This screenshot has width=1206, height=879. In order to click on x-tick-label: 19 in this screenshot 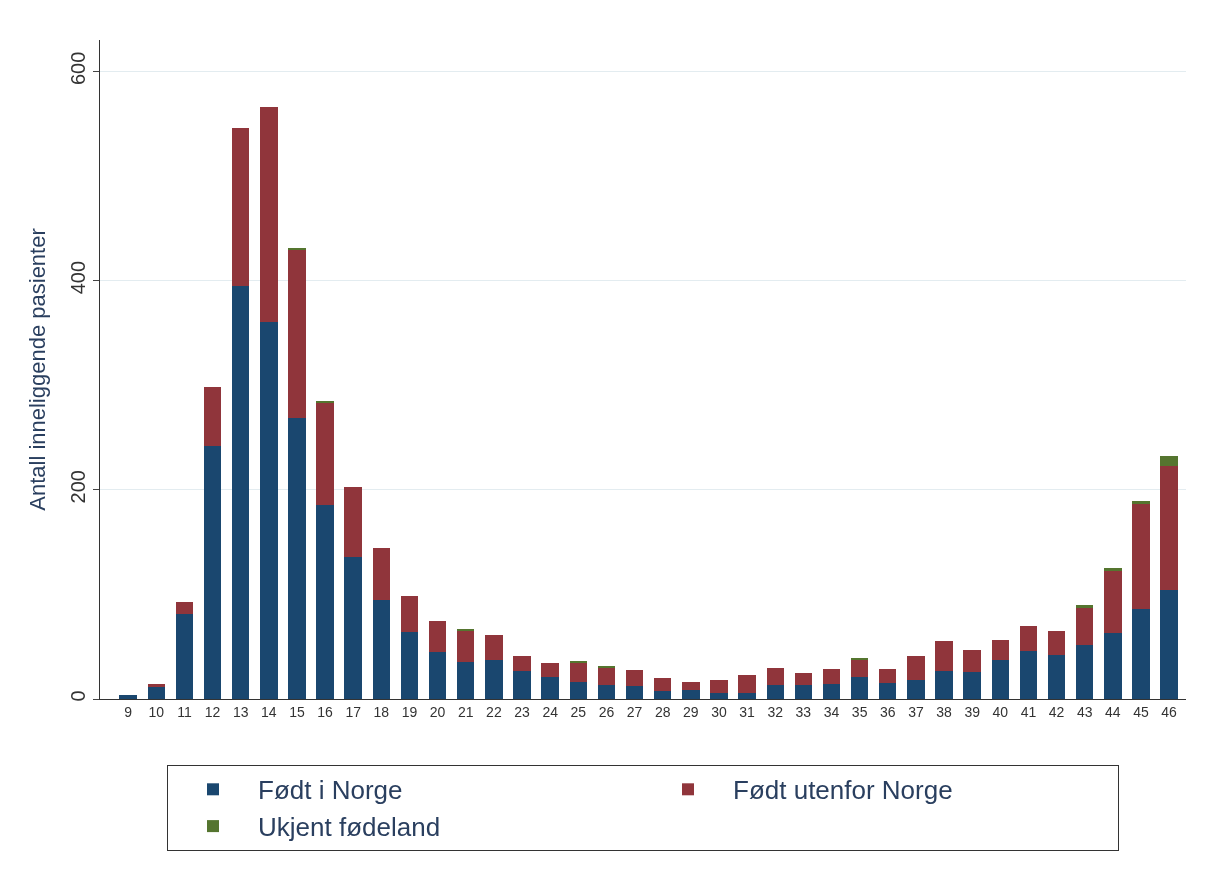, I will do `click(409, 711)`.